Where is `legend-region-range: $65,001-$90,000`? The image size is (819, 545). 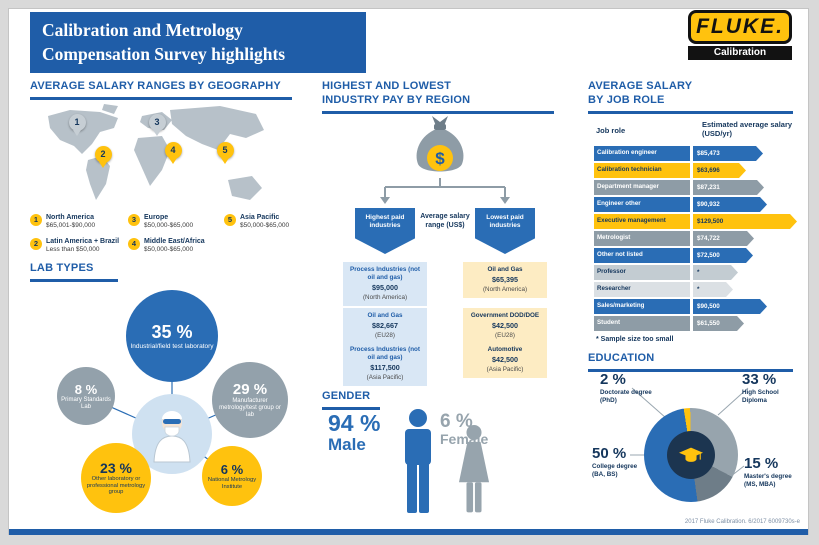 legend-region-range: $65,001-$90,000 is located at coordinates (71, 226).